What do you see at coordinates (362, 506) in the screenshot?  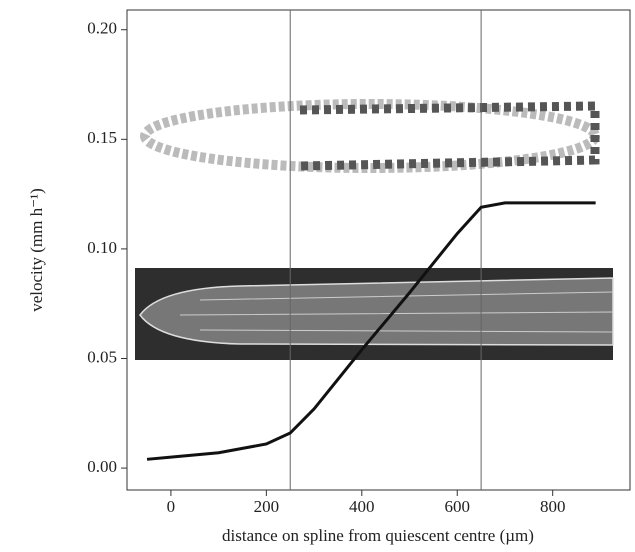 I see `x-tick-label: 400` at bounding box center [362, 506].